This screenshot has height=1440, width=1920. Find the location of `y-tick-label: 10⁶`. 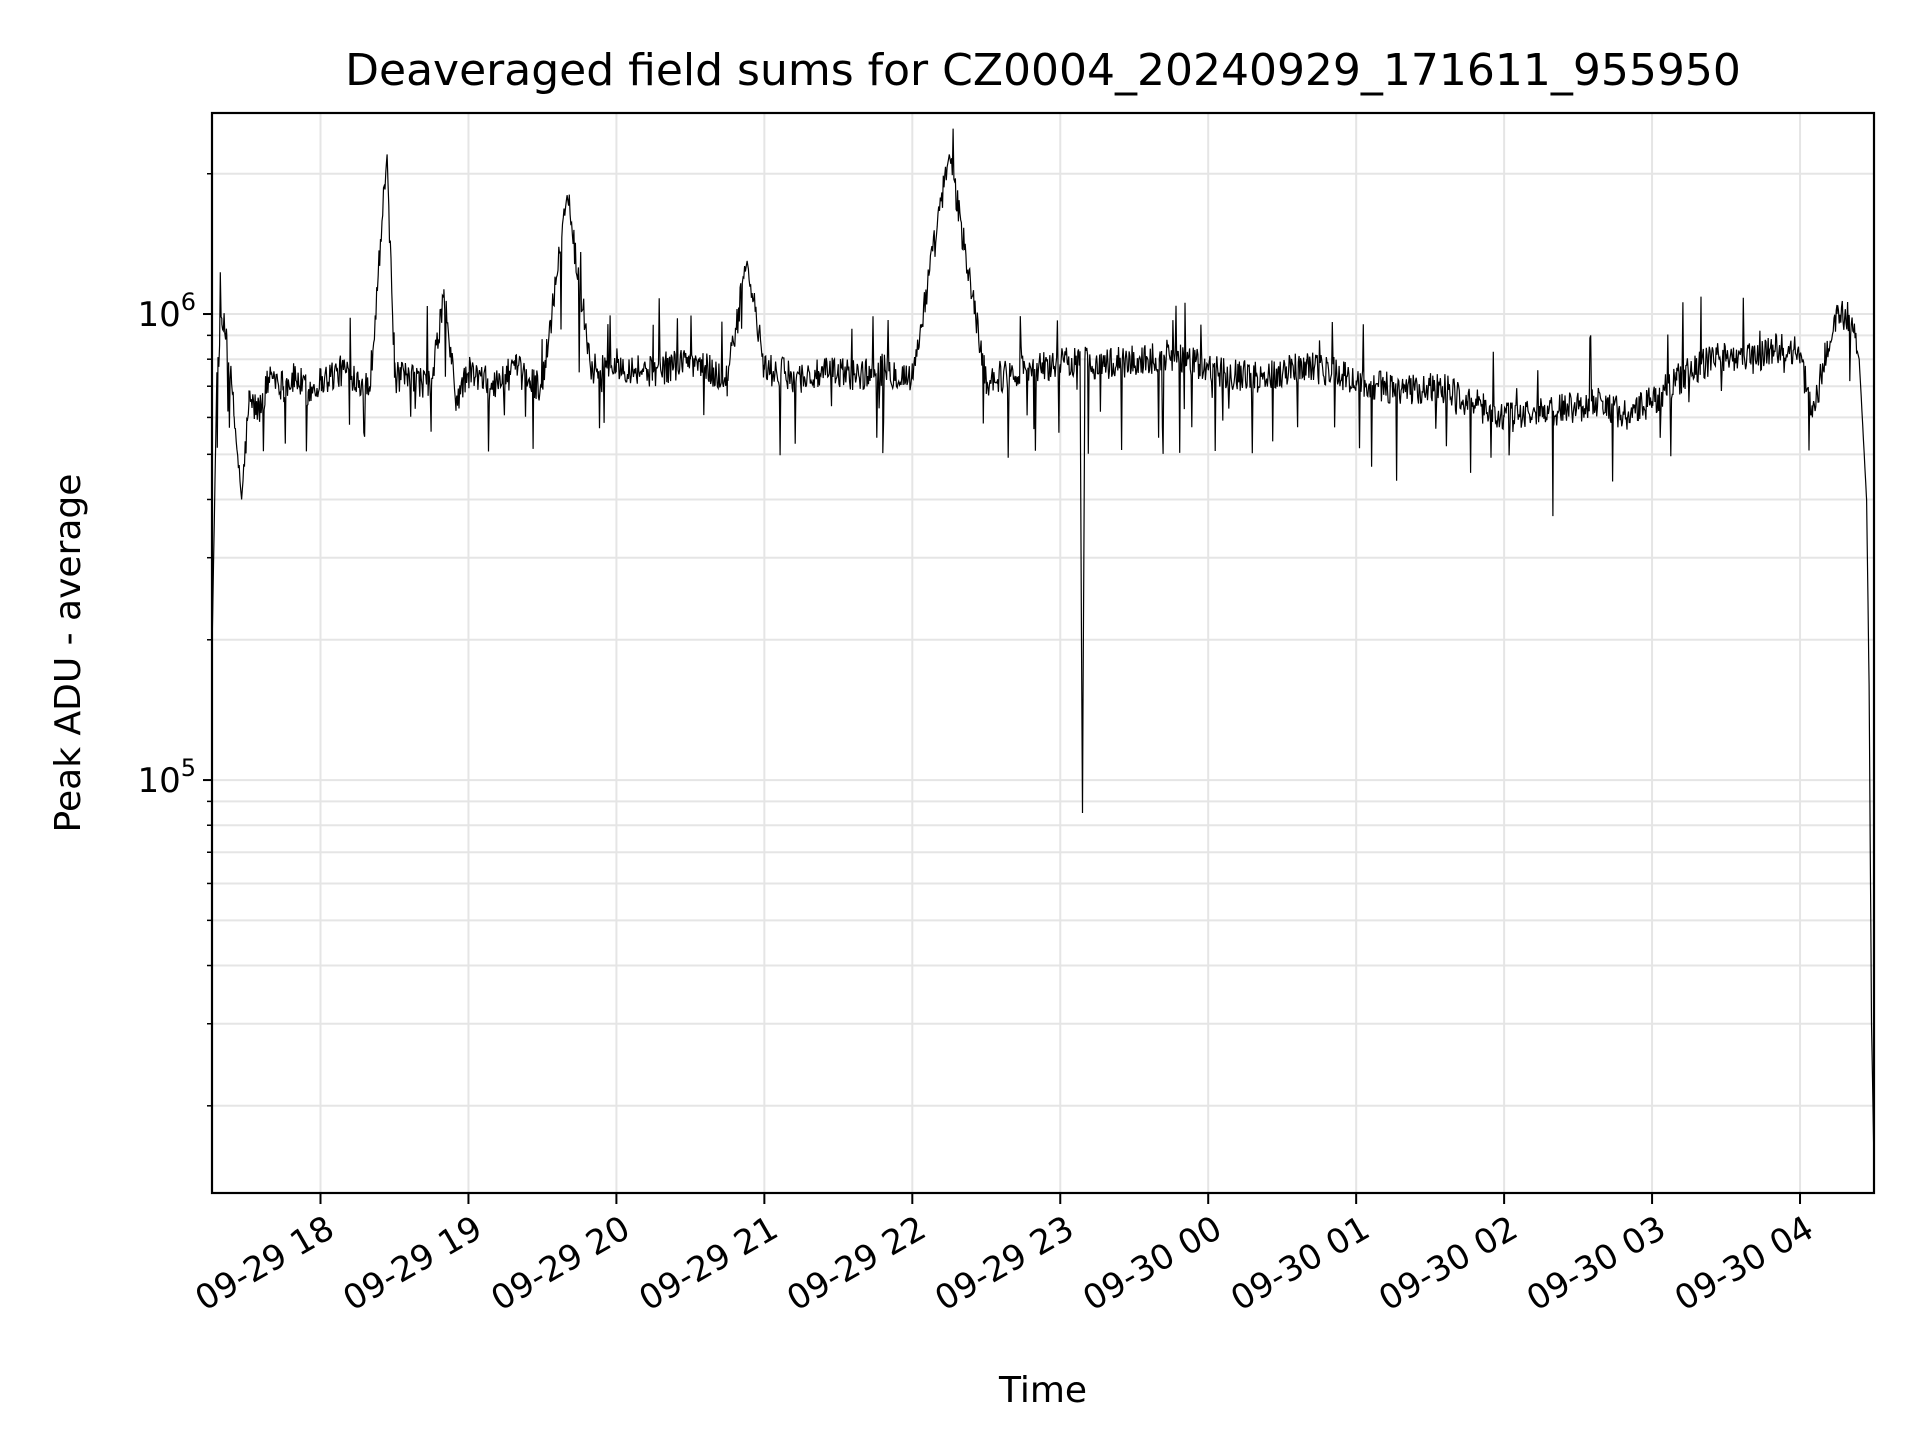

y-tick-label: 10⁶ is located at coordinates (166, 311).